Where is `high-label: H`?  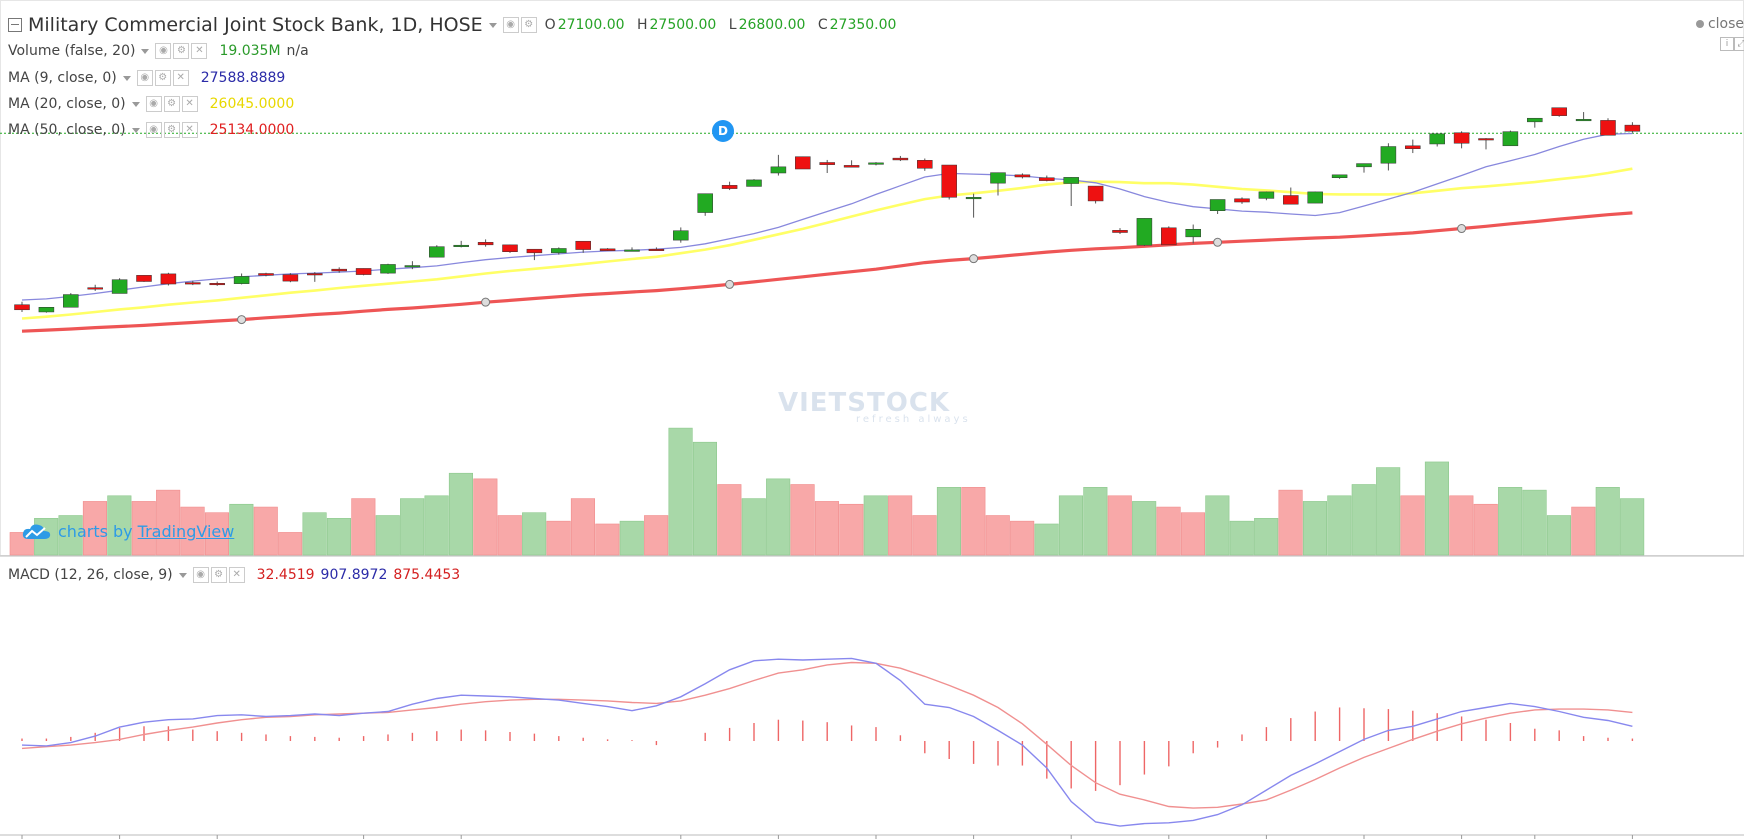 high-label: H is located at coordinates (642, 25).